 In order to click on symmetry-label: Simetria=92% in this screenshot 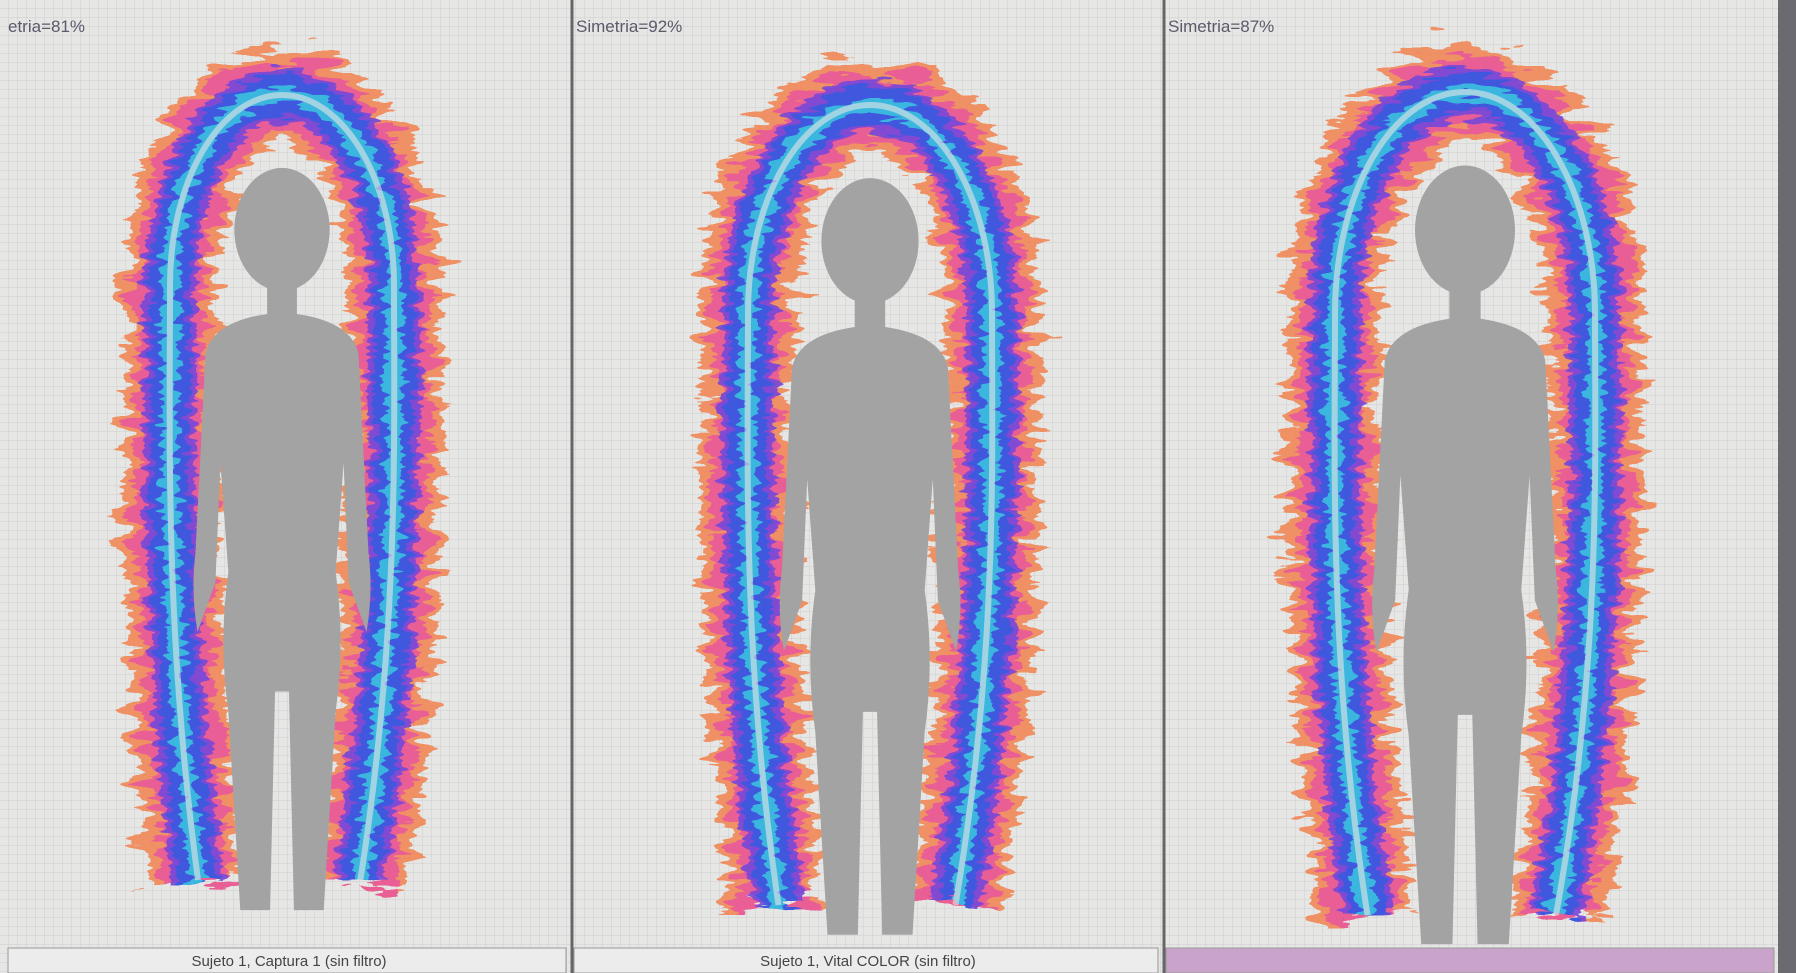, I will do `click(629, 26)`.